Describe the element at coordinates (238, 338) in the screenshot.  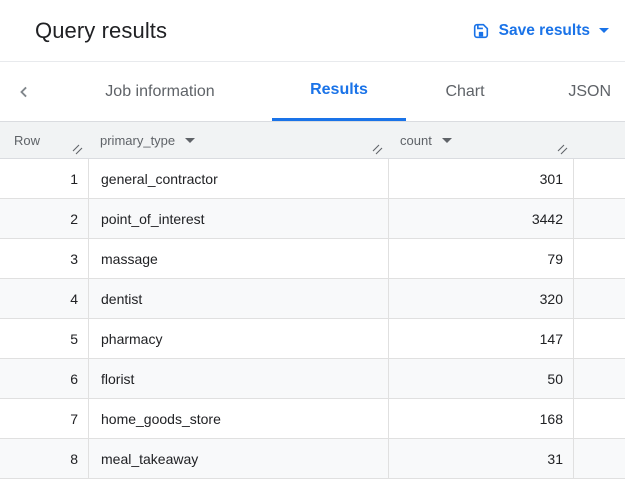
I see `primary-type-cell: pharmacy` at that location.